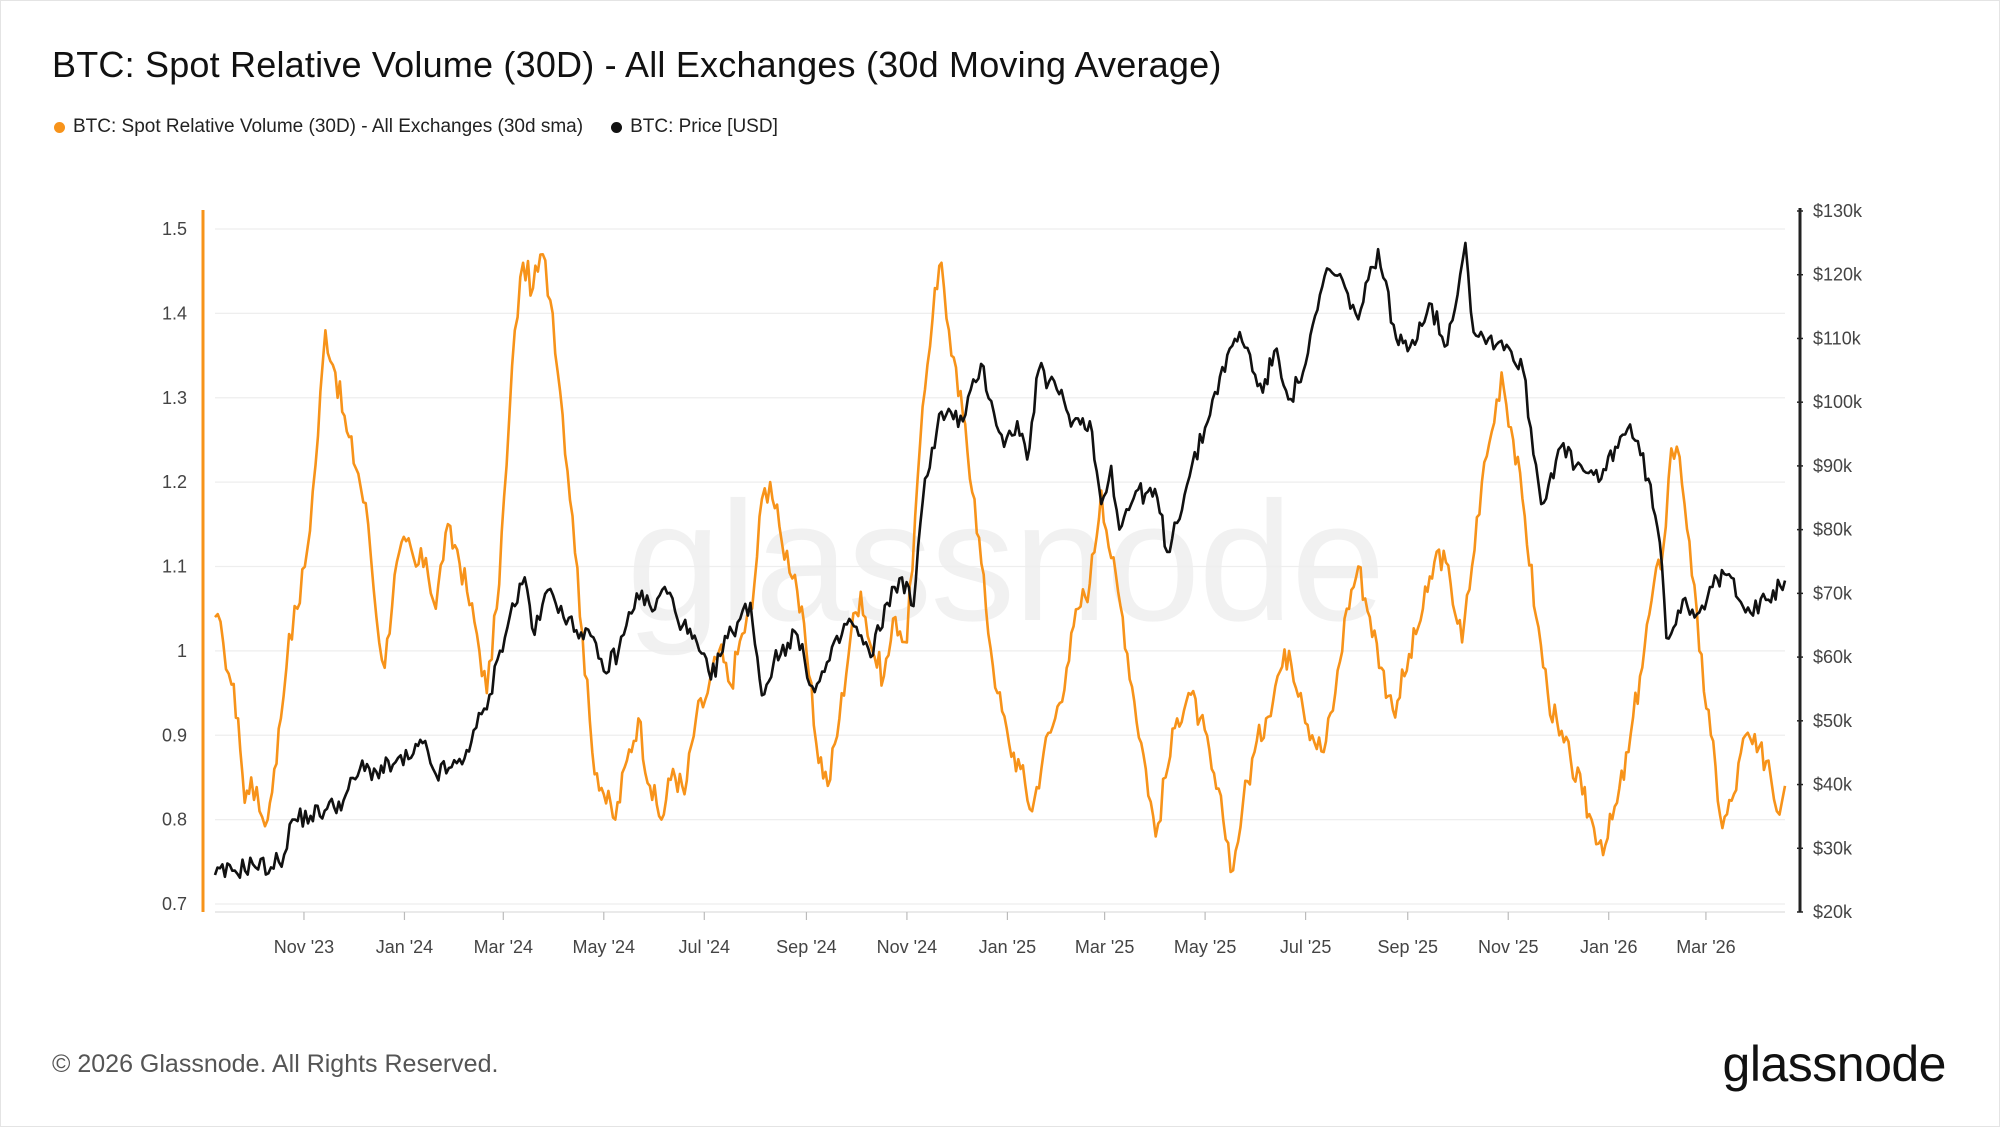  I want to click on legend-dot-price, so click(617, 127).